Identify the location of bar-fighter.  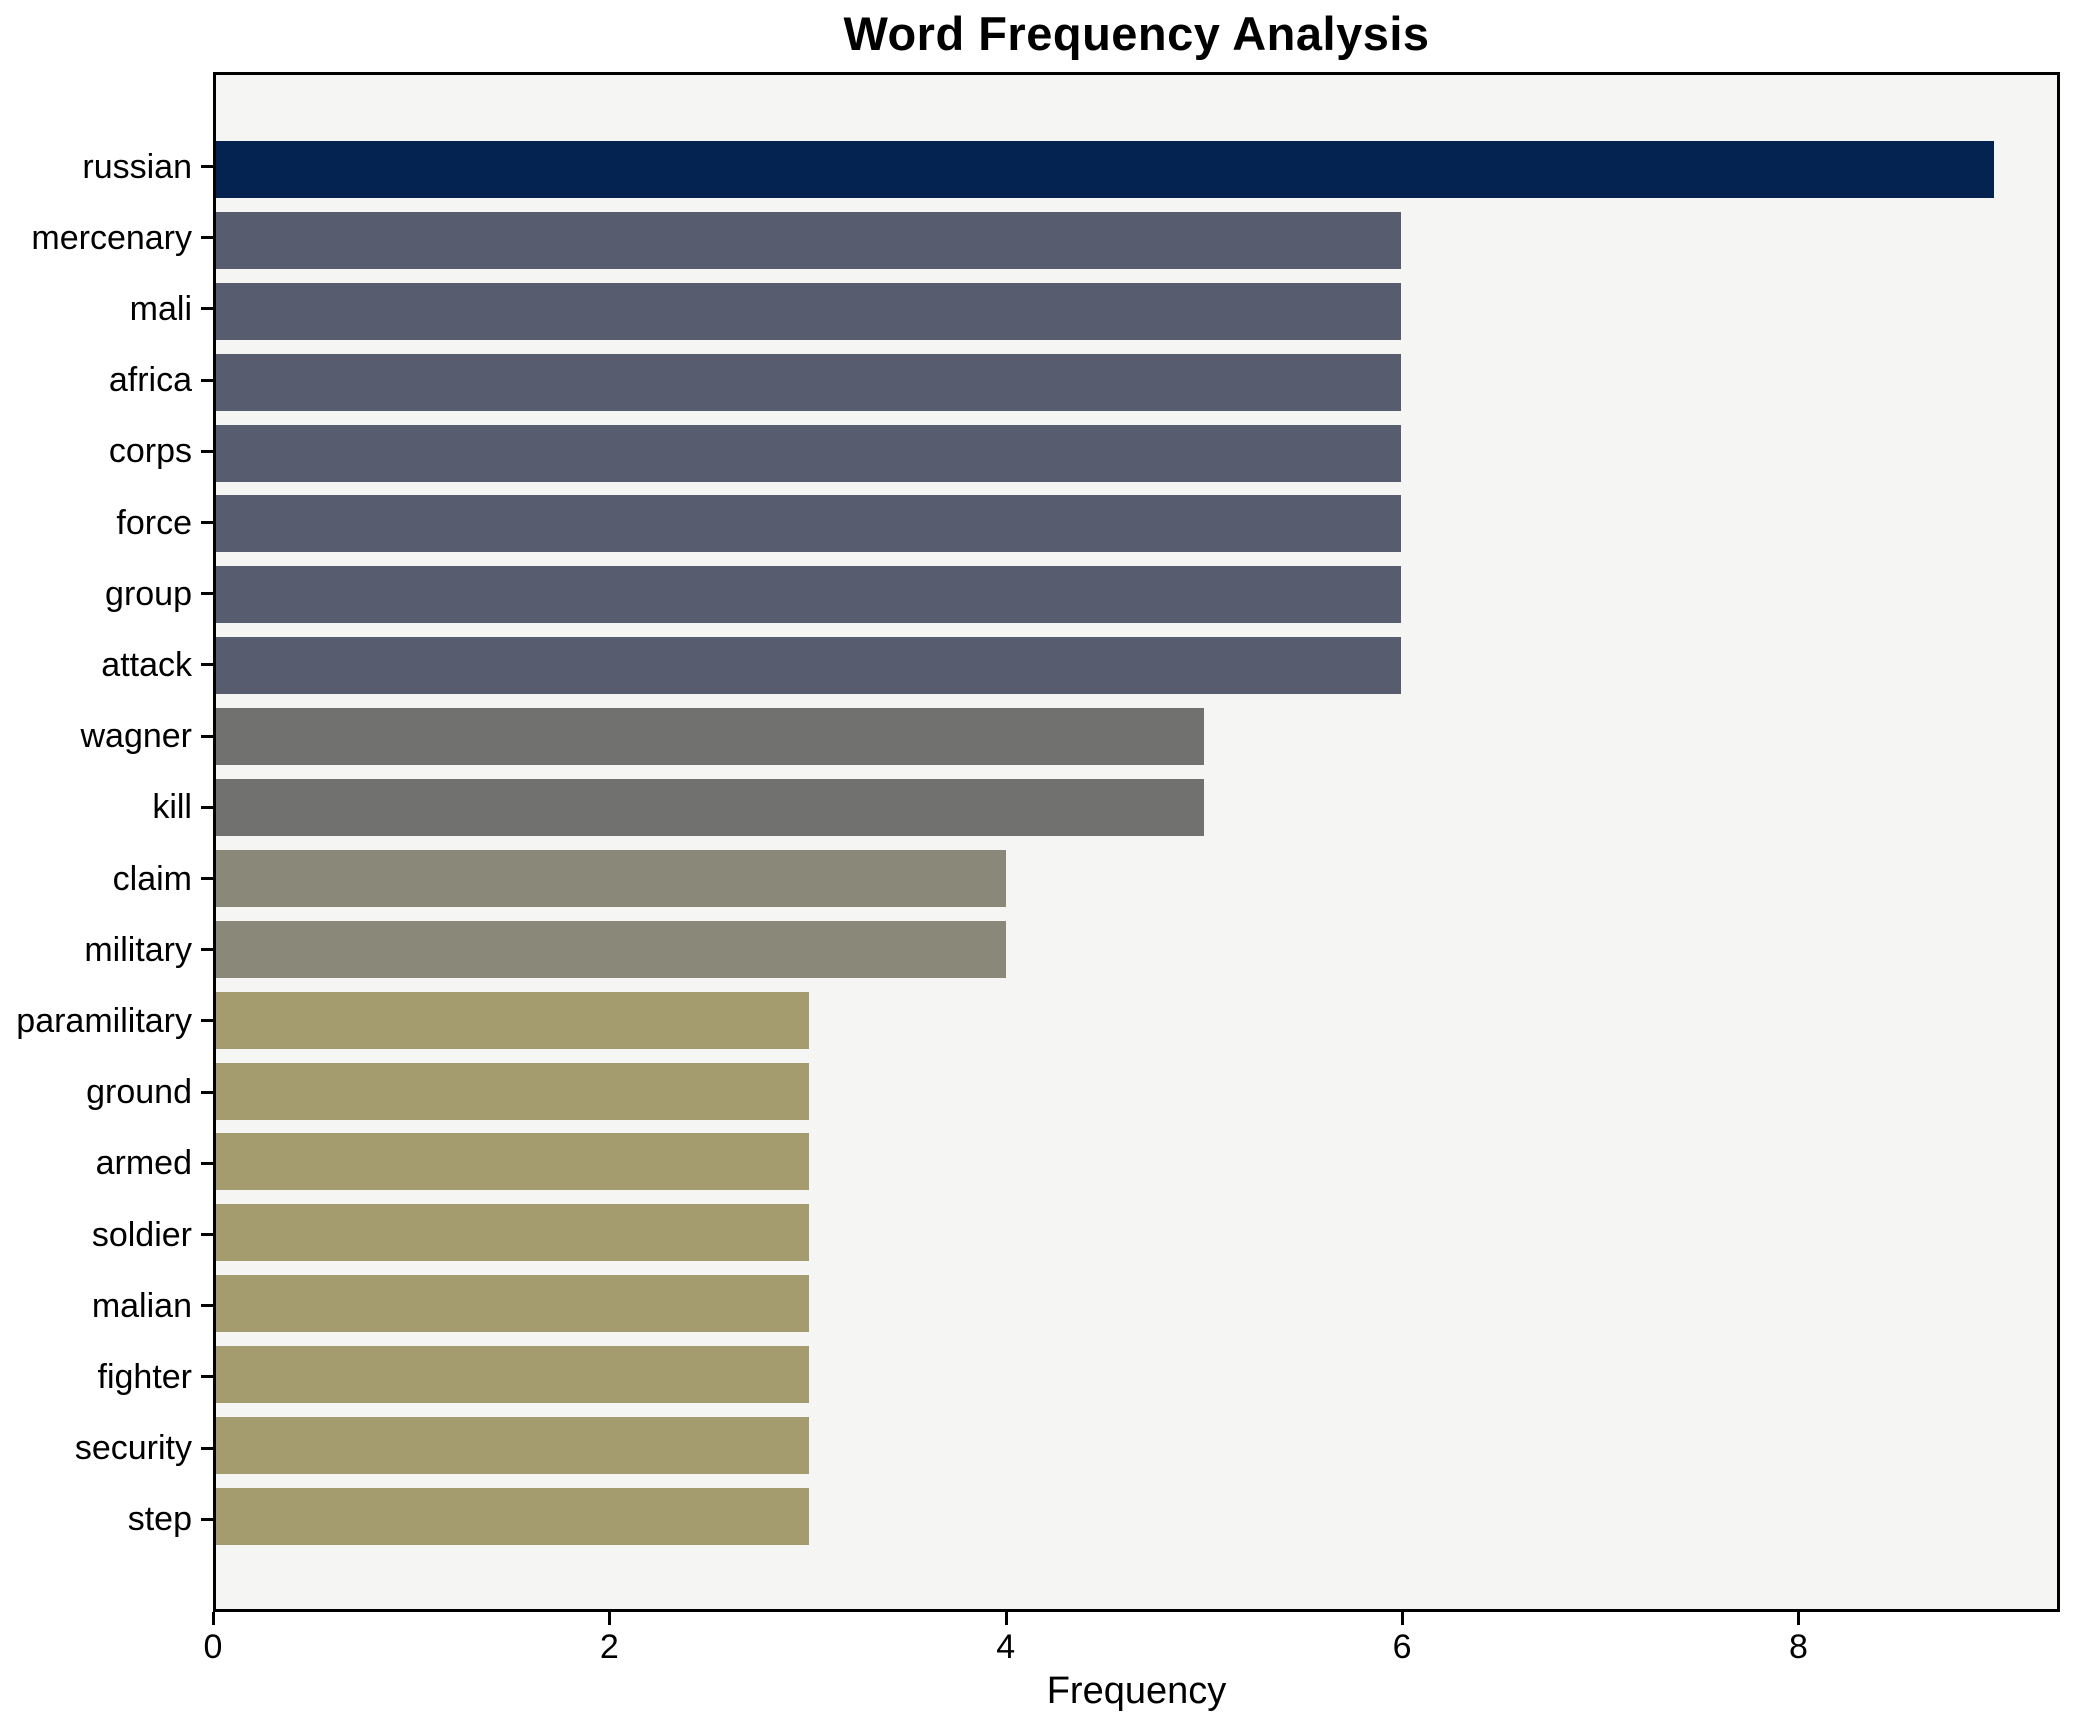
(512, 1375).